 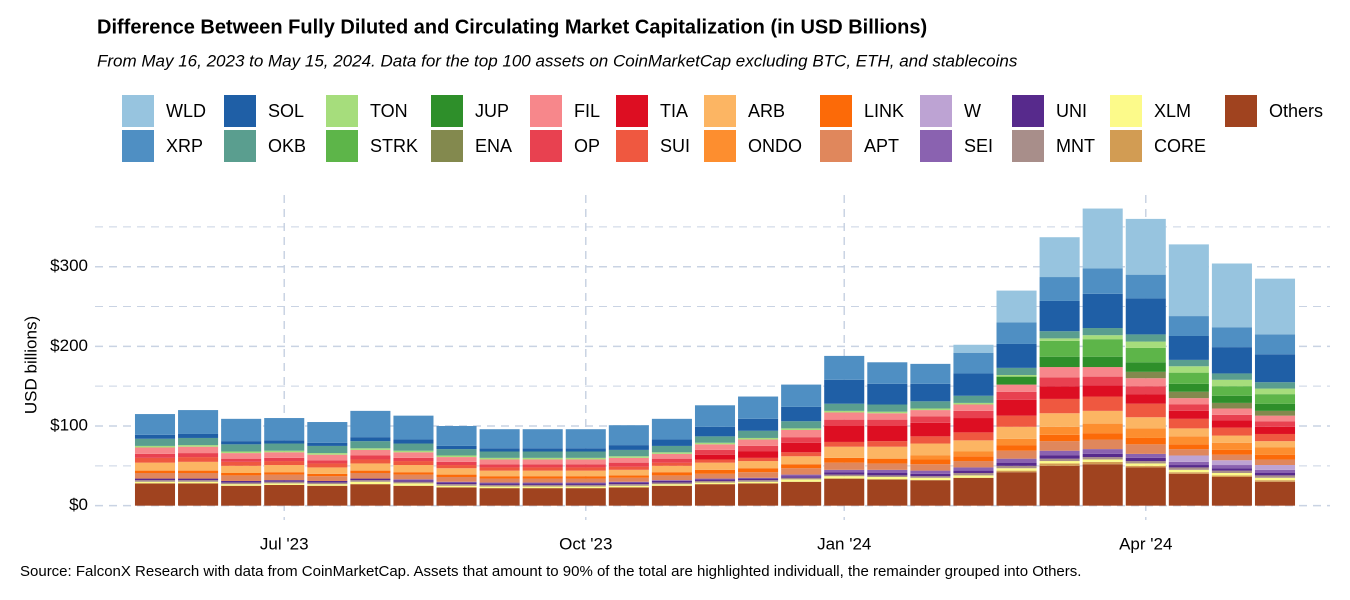 What do you see at coordinates (978, 146) in the screenshot?
I see `legend-label: SEI` at bounding box center [978, 146].